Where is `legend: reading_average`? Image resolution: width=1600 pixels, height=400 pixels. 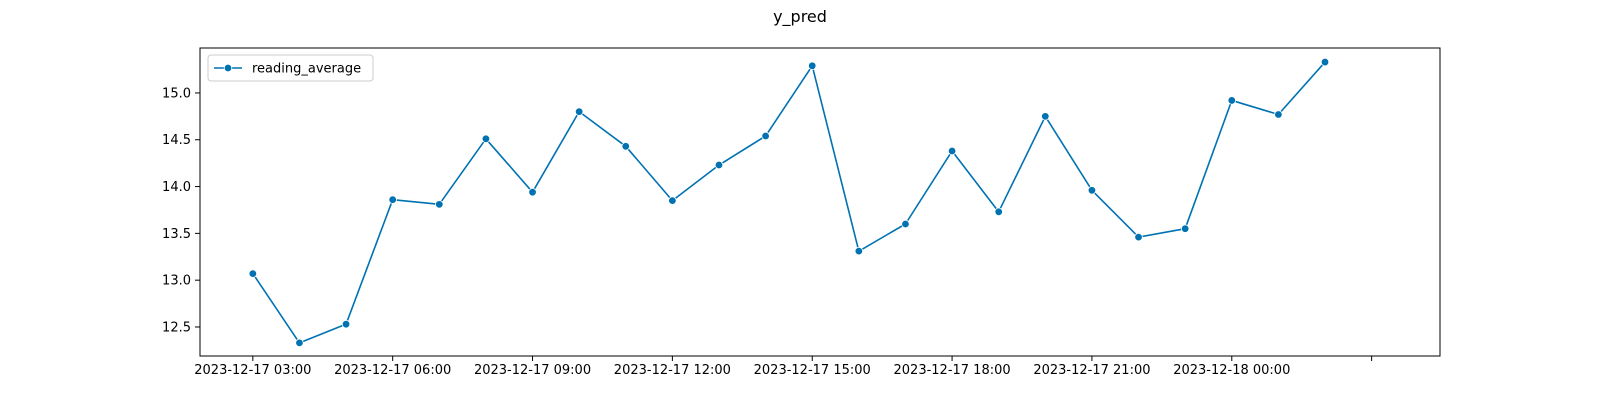
legend: reading_average is located at coordinates (290, 68).